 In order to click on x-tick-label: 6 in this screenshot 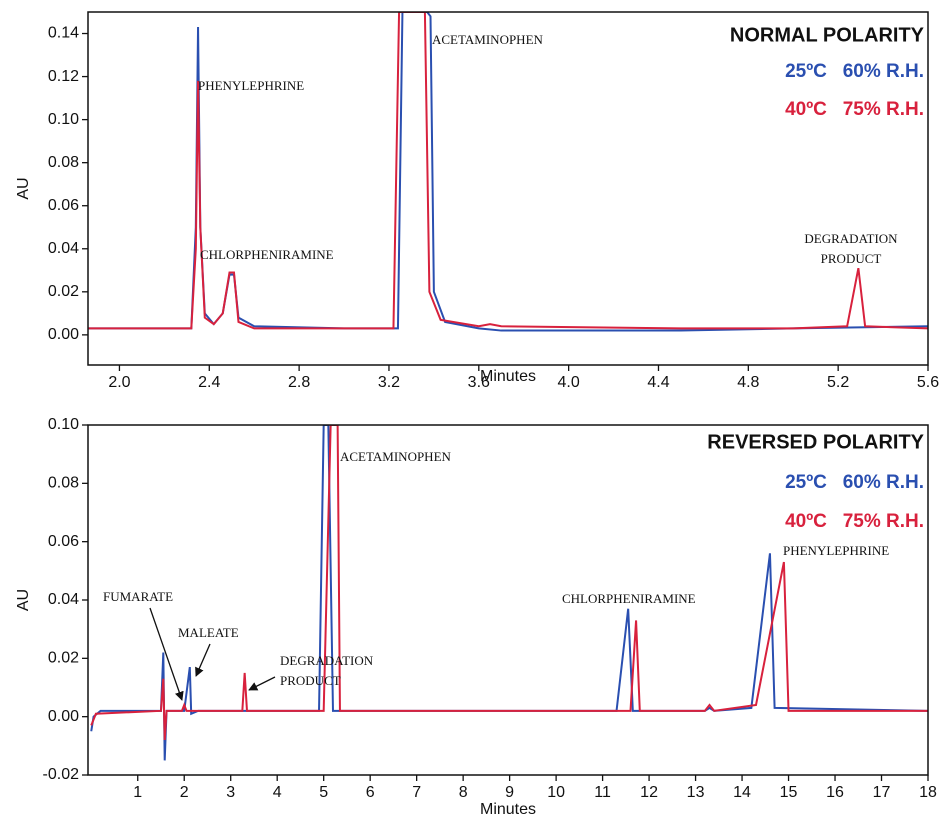, I will do `click(370, 792)`.